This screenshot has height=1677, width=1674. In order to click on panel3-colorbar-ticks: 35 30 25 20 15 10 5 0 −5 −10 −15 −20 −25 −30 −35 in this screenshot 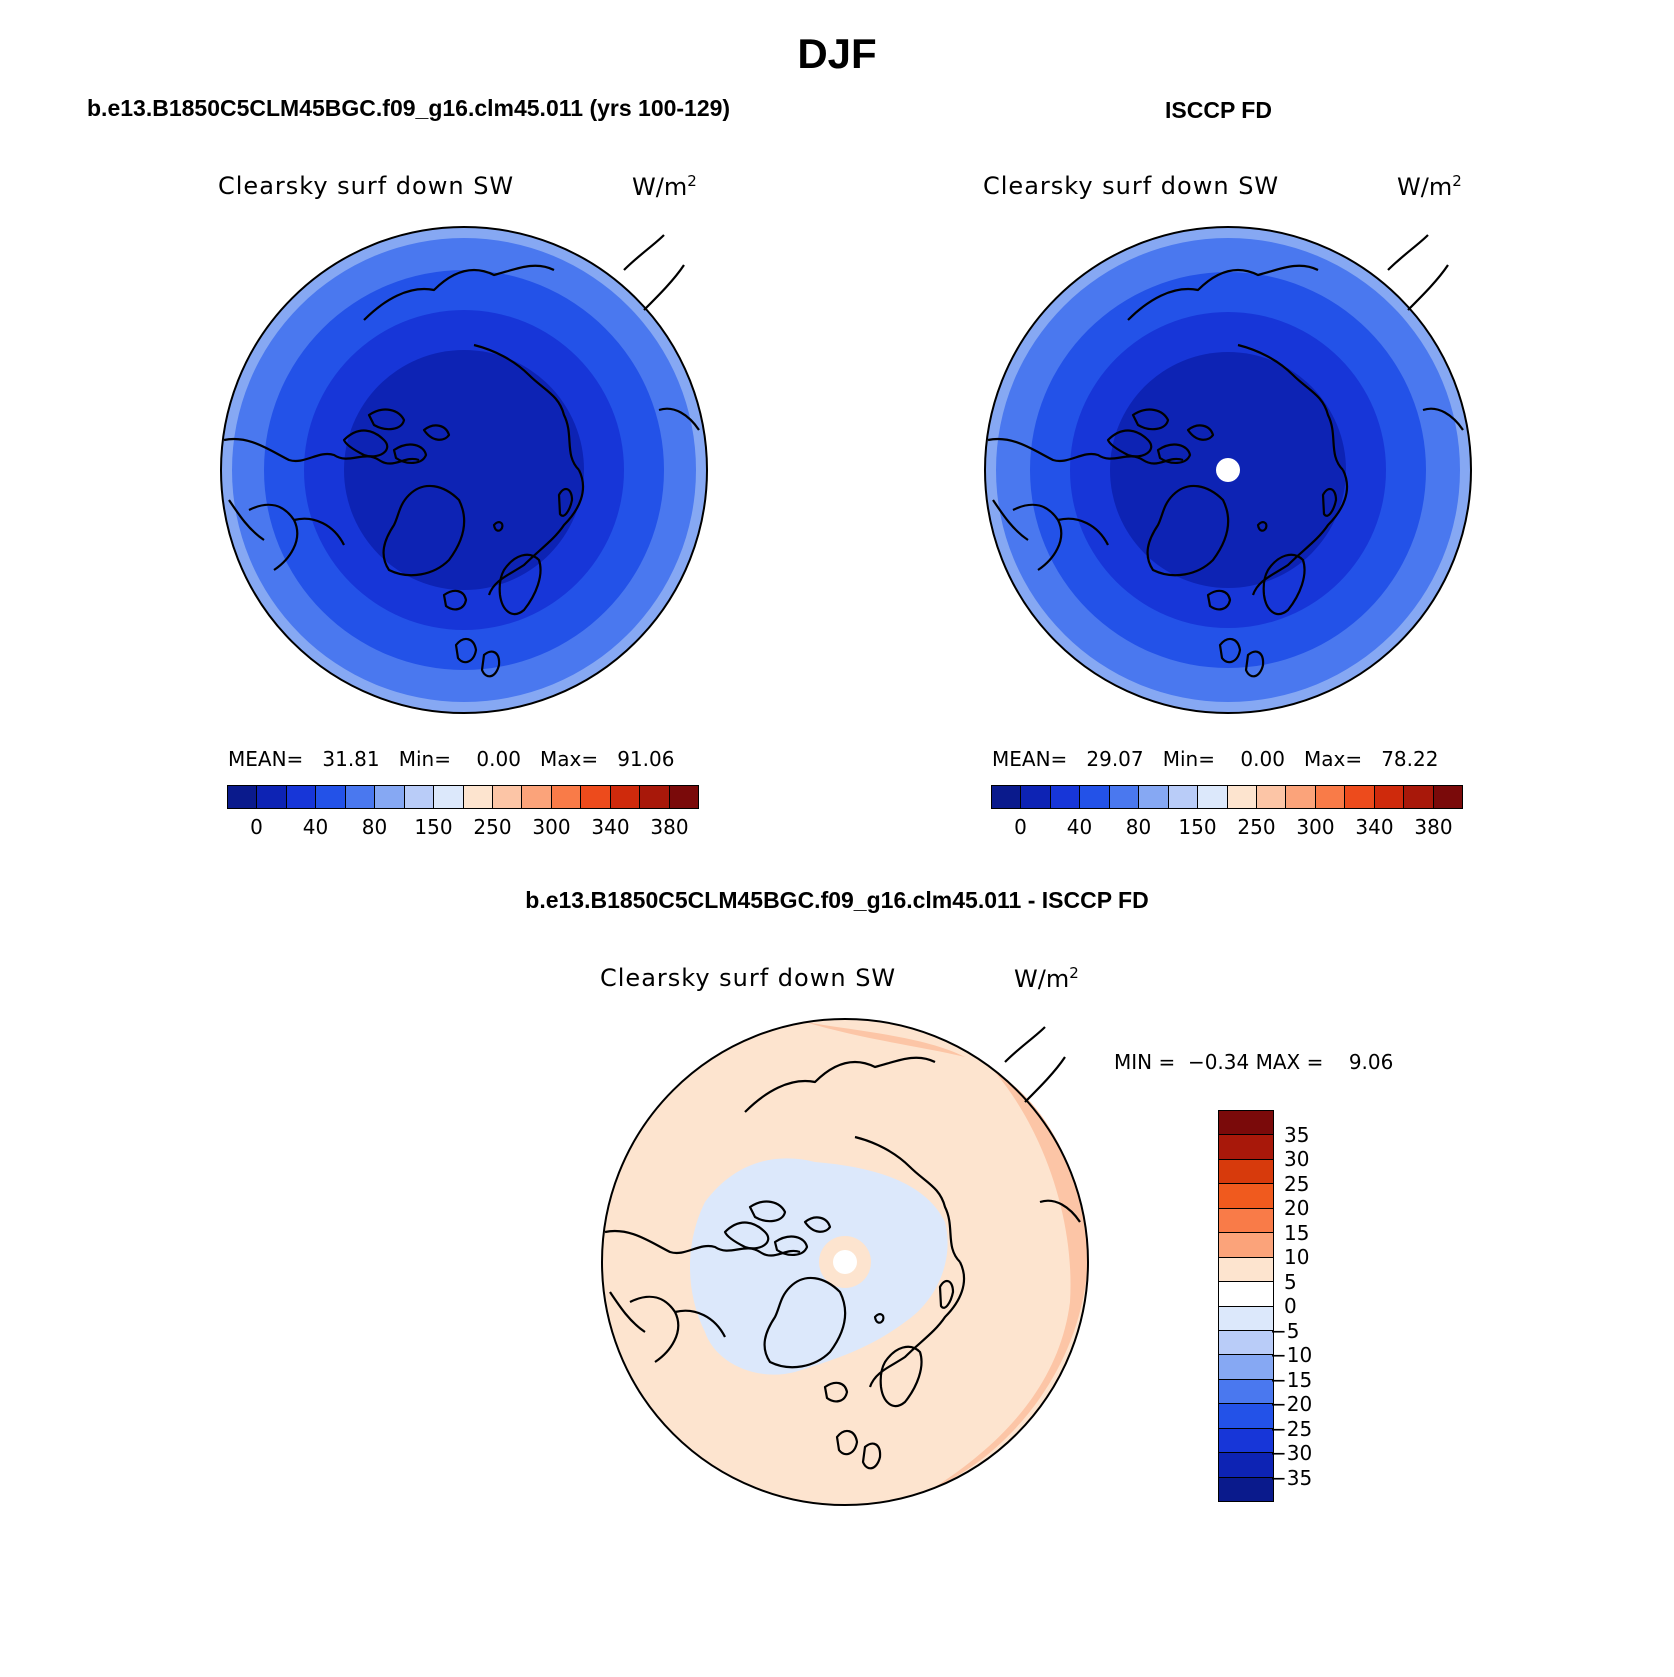, I will do `click(1307, 1306)`.